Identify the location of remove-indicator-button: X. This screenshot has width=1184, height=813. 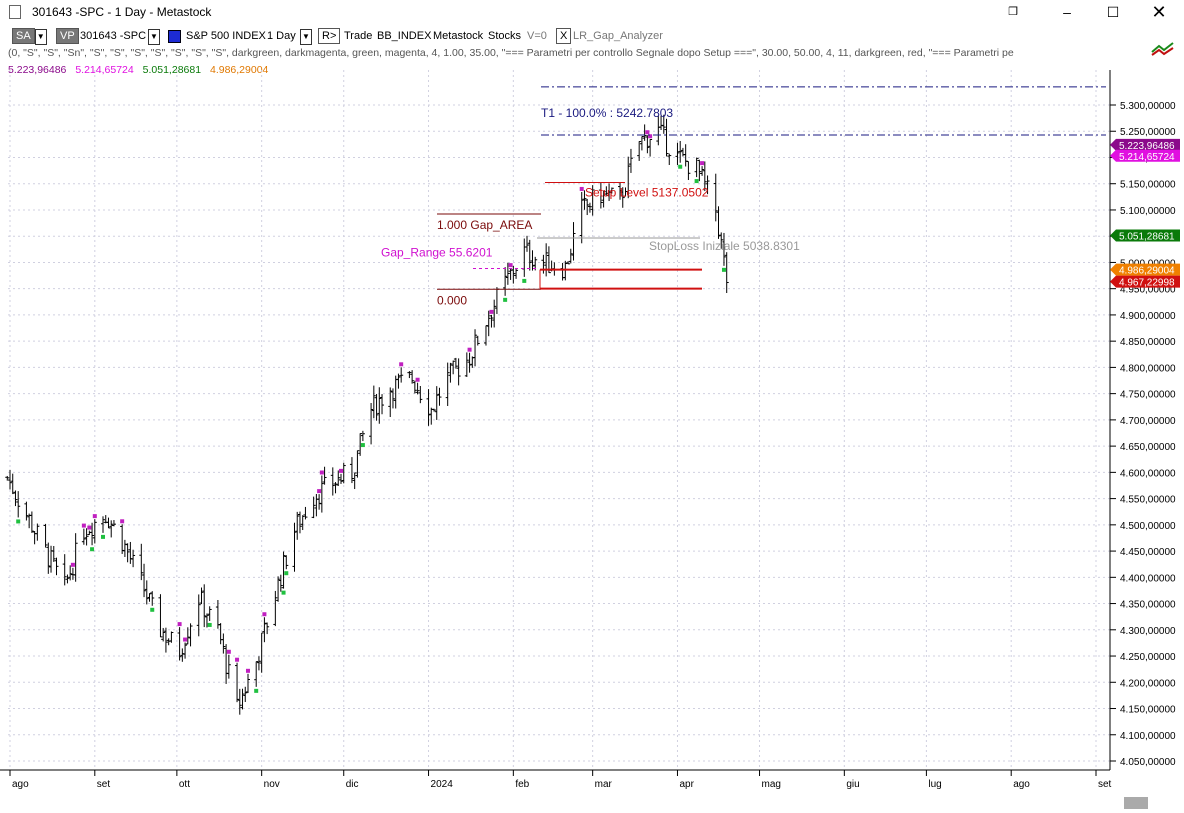
(564, 36).